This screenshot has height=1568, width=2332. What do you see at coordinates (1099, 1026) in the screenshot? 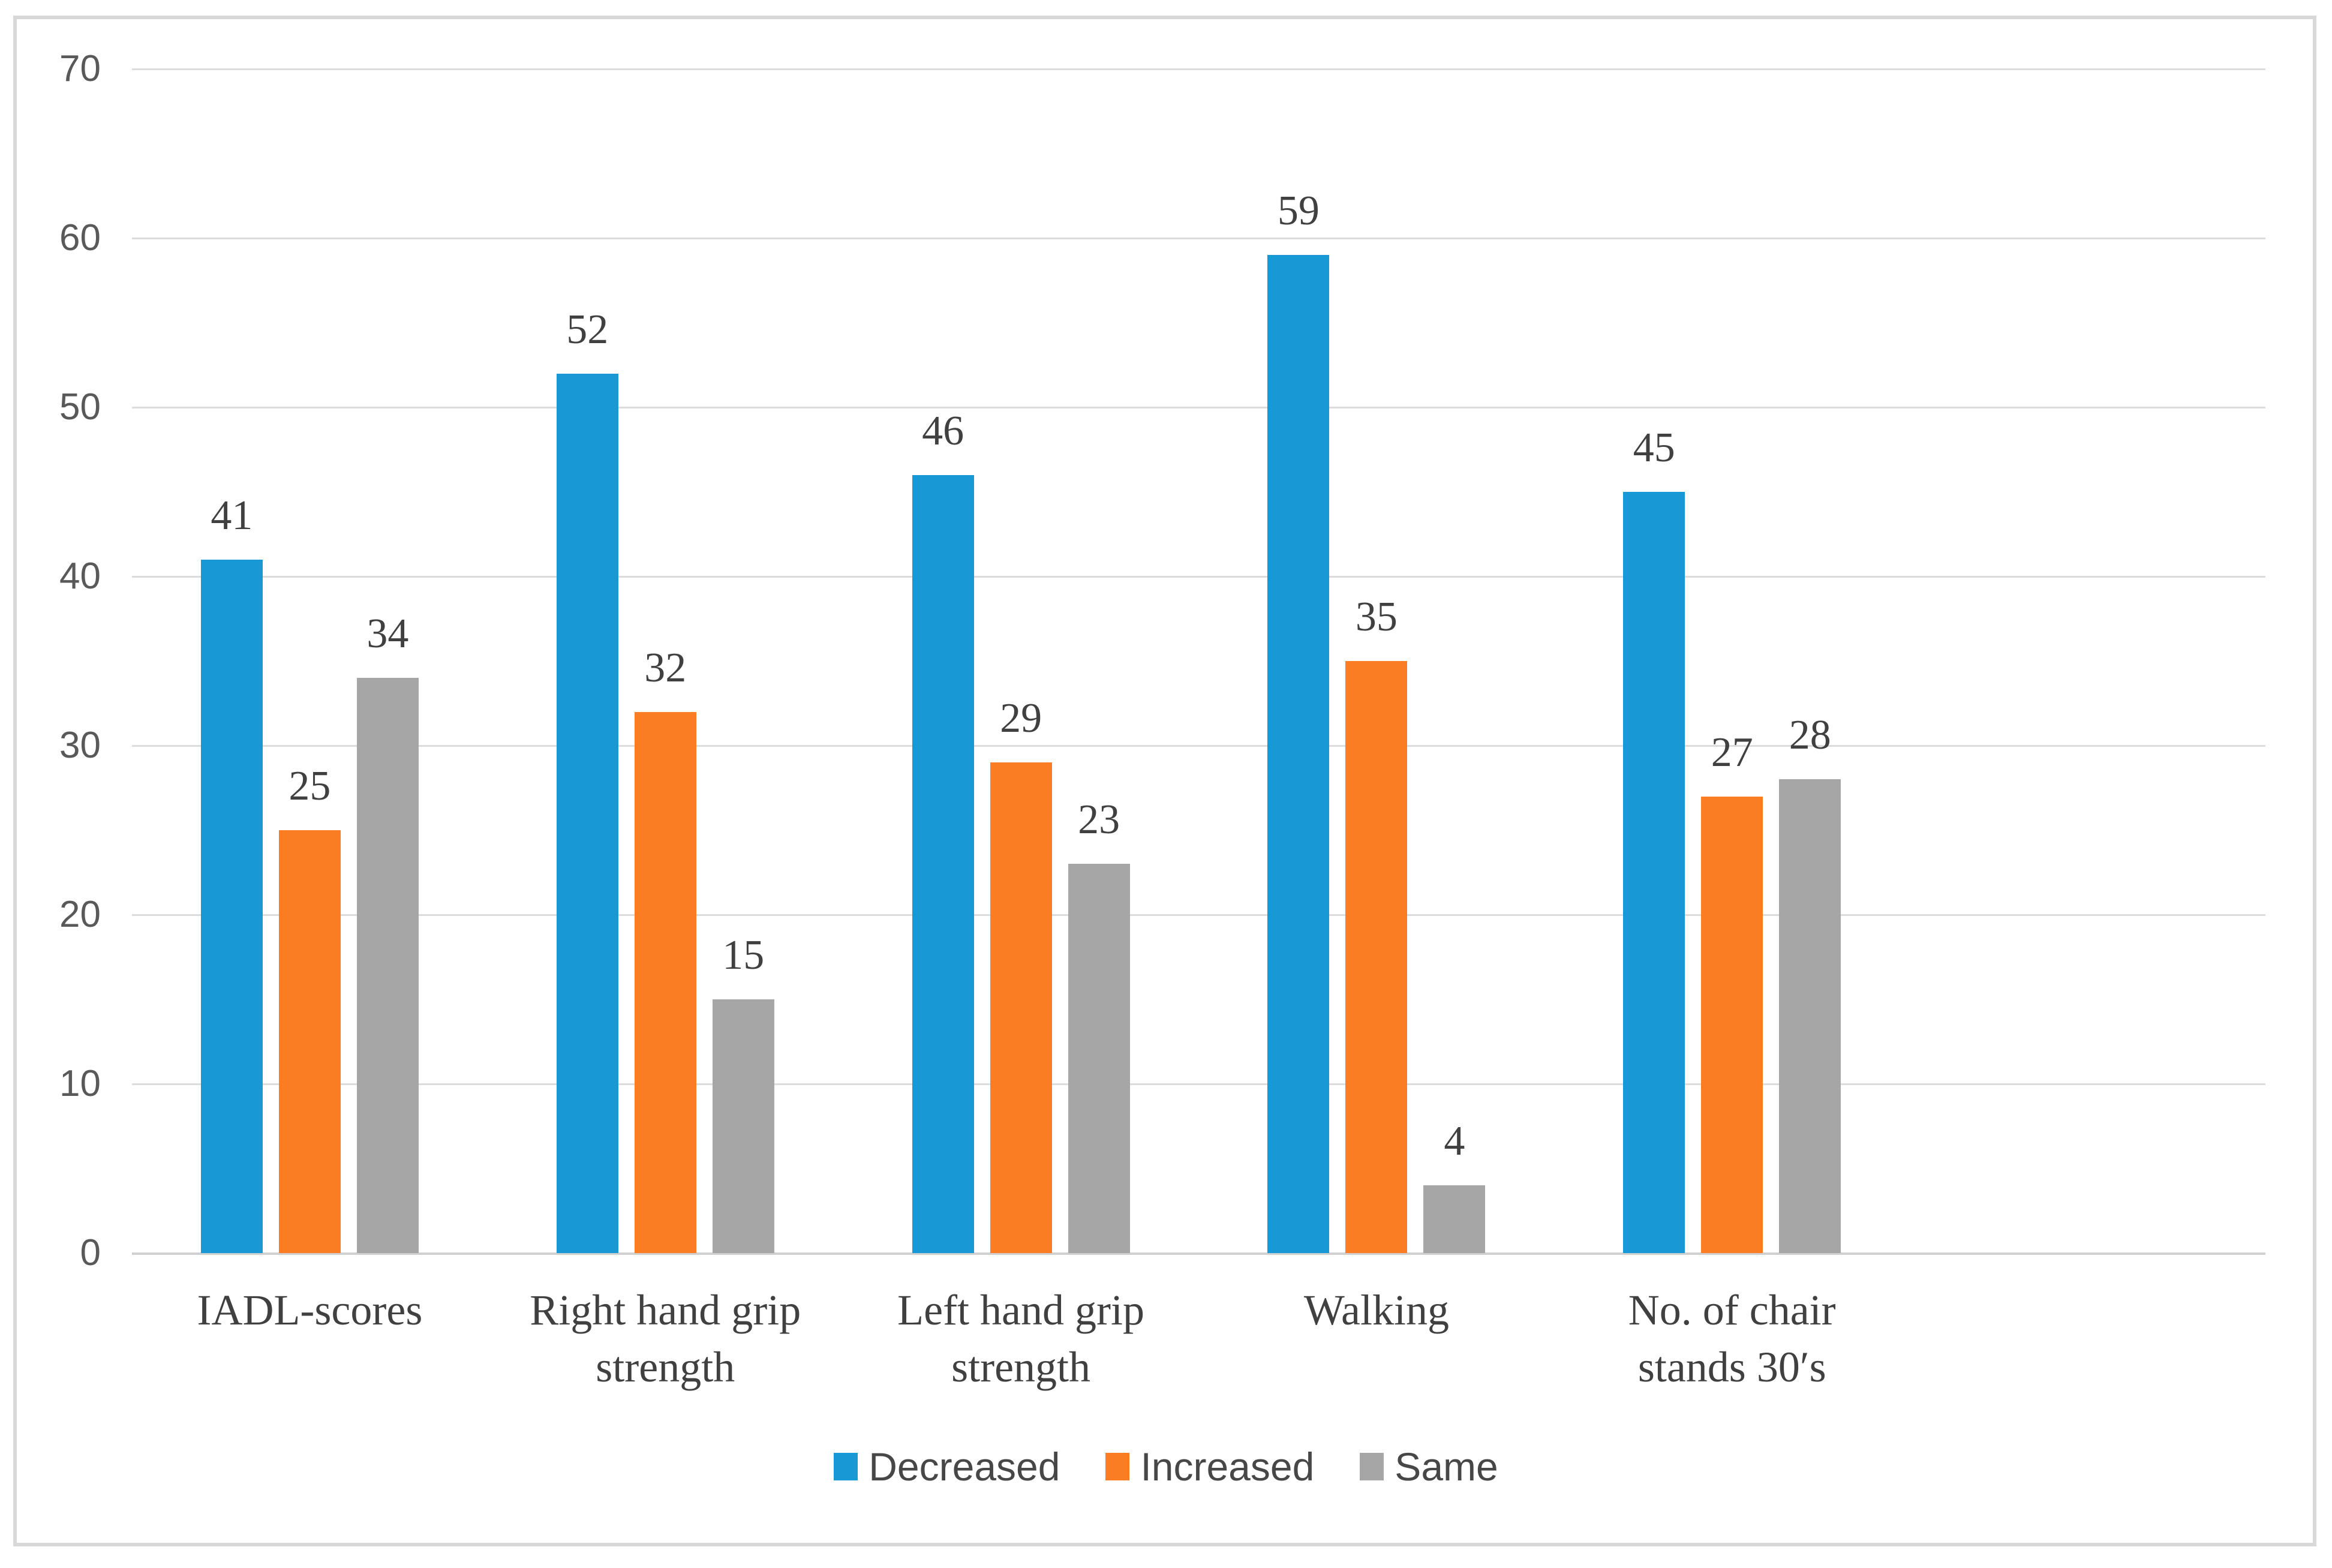
I see `bar-same: 23` at bounding box center [1099, 1026].